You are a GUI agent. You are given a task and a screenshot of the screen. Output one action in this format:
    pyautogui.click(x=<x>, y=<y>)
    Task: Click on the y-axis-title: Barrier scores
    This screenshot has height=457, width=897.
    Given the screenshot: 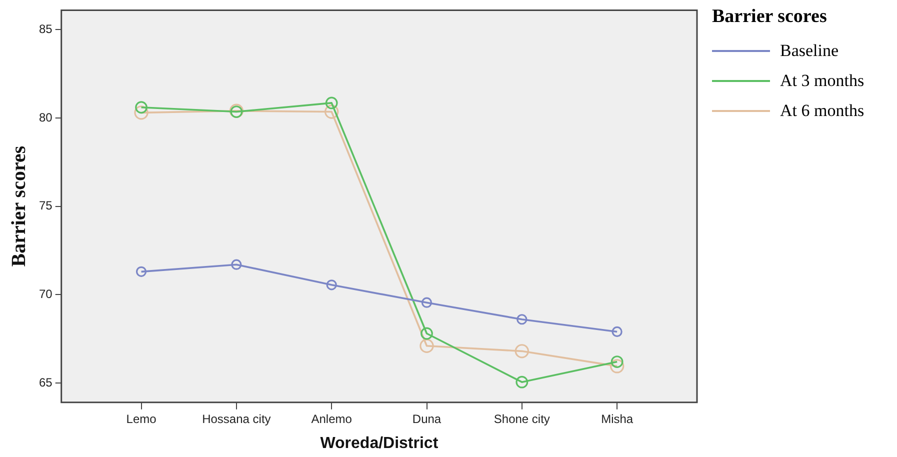 What is the action you would take?
    pyautogui.click(x=19, y=206)
    